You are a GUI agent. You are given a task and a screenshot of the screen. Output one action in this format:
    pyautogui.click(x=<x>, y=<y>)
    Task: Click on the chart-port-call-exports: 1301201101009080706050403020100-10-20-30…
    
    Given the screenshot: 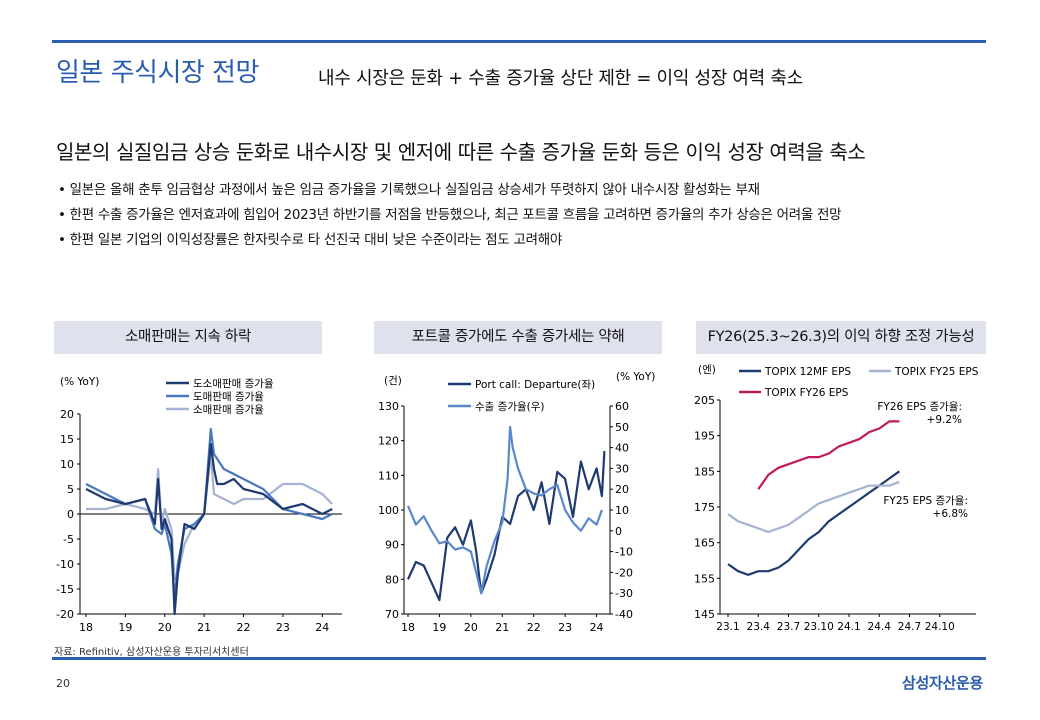 What is the action you would take?
    pyautogui.click(x=516, y=502)
    